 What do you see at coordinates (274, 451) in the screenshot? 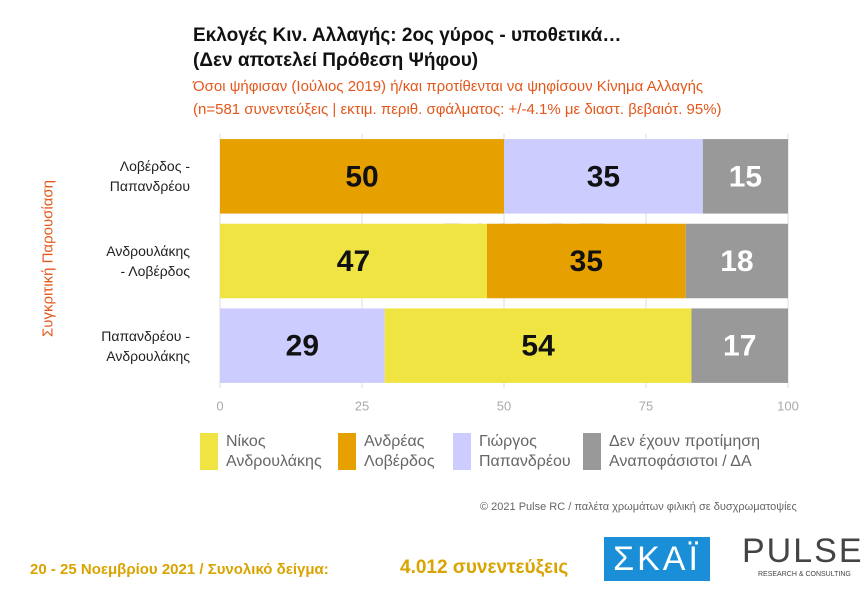
I see `legend-label: Νίκος Ανδρουλάκης` at bounding box center [274, 451].